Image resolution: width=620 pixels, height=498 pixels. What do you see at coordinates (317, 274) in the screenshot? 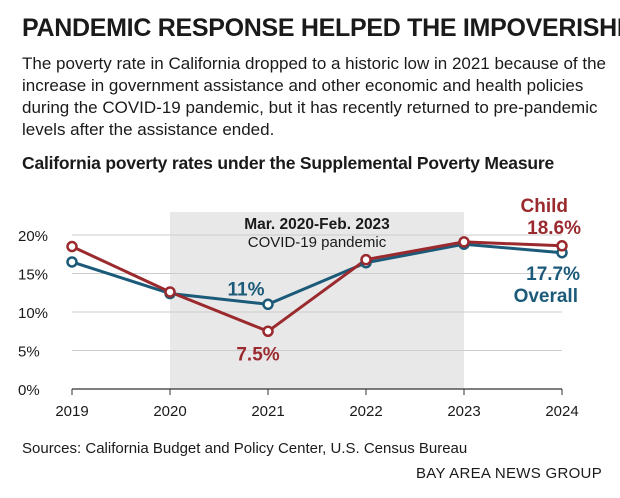
I see `overall-line` at bounding box center [317, 274].